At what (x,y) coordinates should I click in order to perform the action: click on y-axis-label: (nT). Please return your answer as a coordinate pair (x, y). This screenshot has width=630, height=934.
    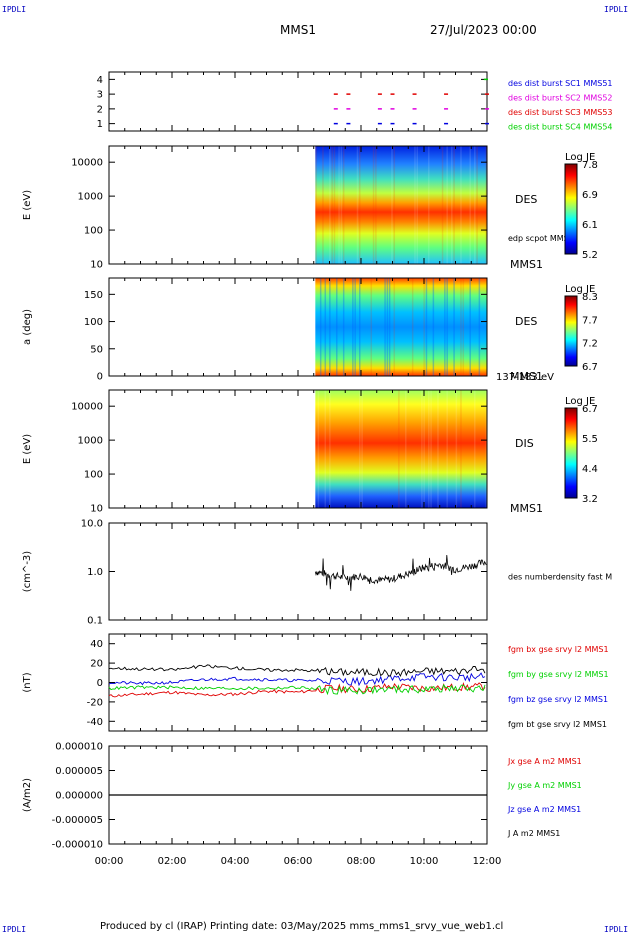
    Looking at the image, I should click on (27, 682).